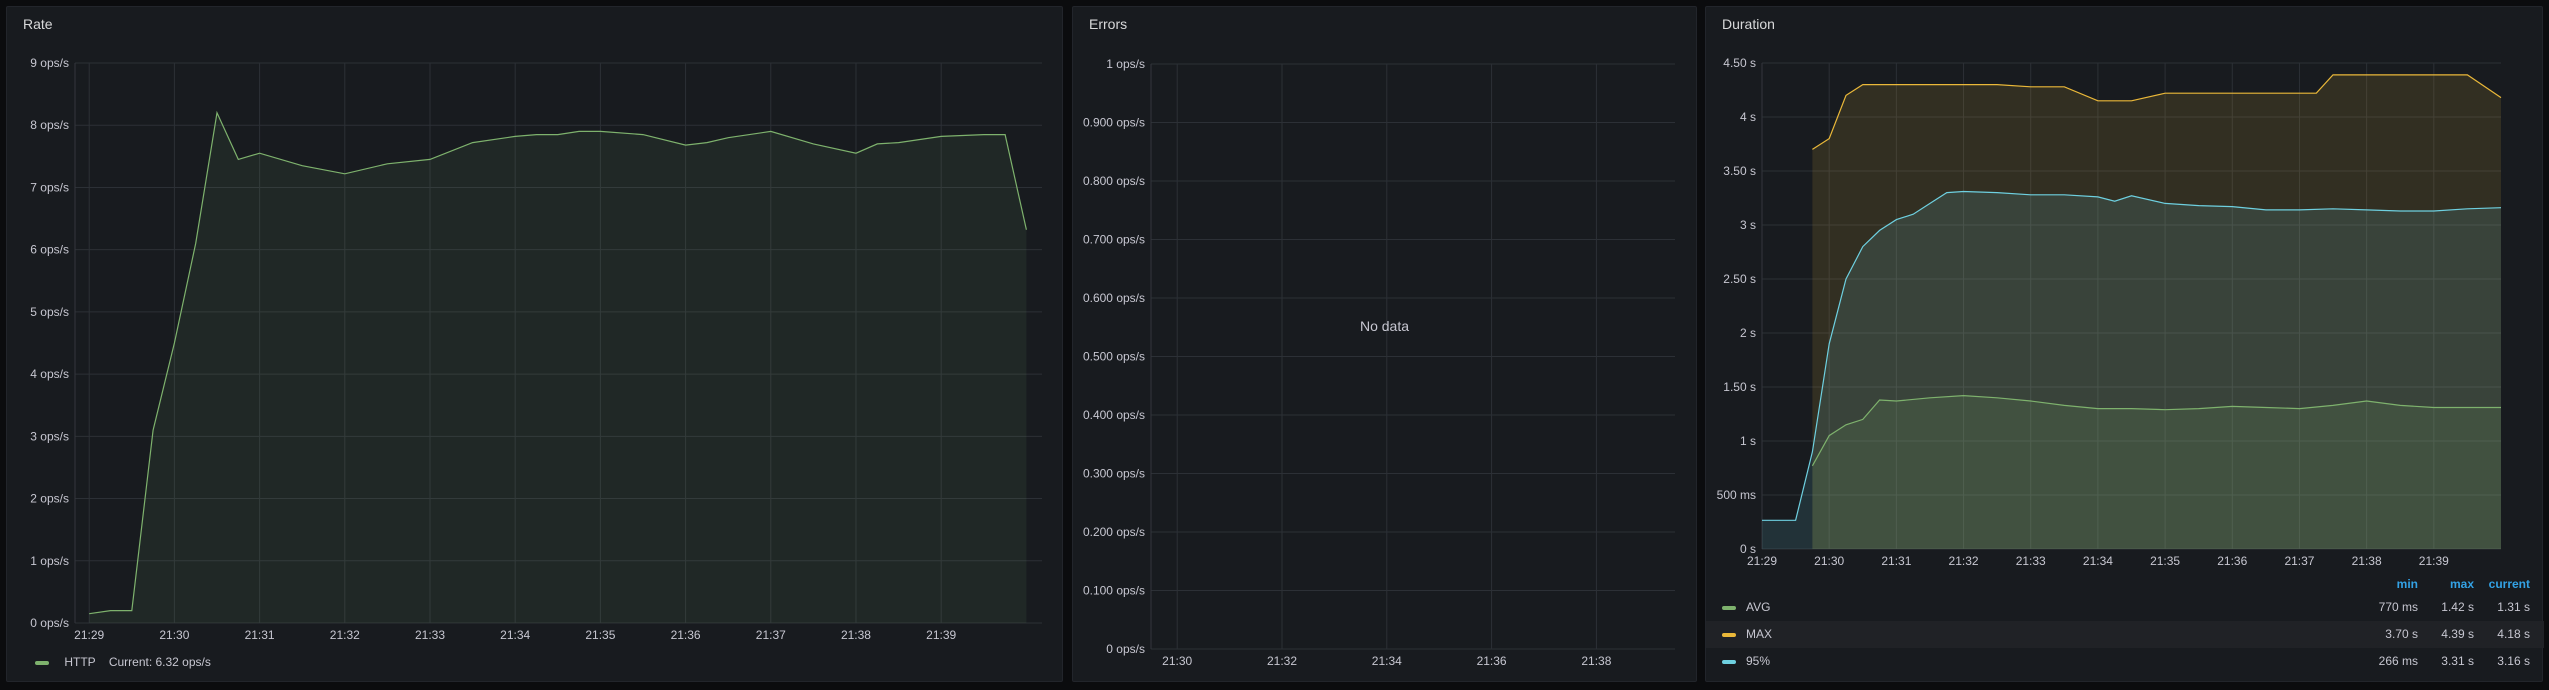 The height and width of the screenshot is (690, 2549). Describe the element at coordinates (2513, 634) in the screenshot. I see `legend-current-value: 4.18 s` at that location.